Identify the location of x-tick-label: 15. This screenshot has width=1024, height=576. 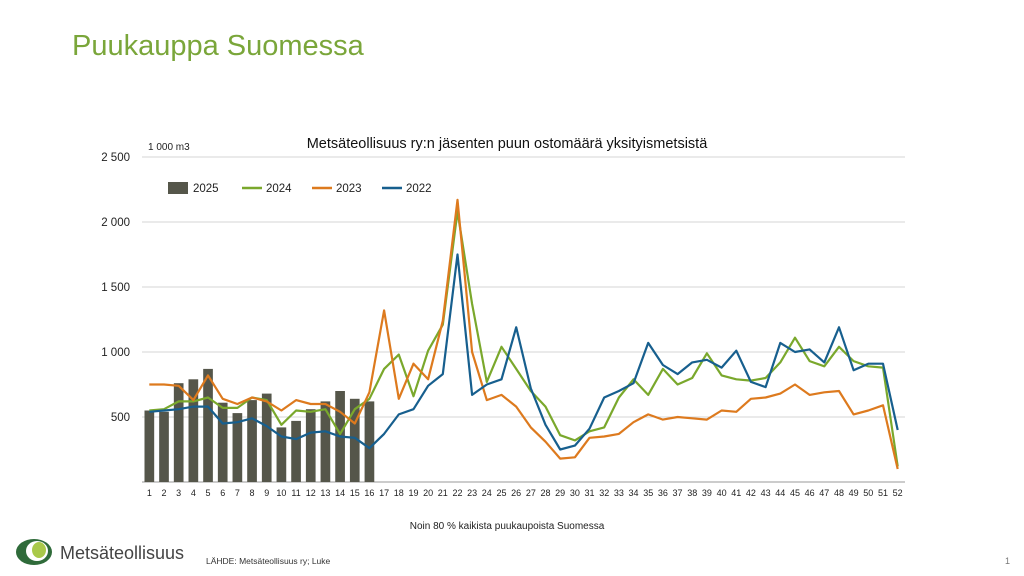
(355, 493).